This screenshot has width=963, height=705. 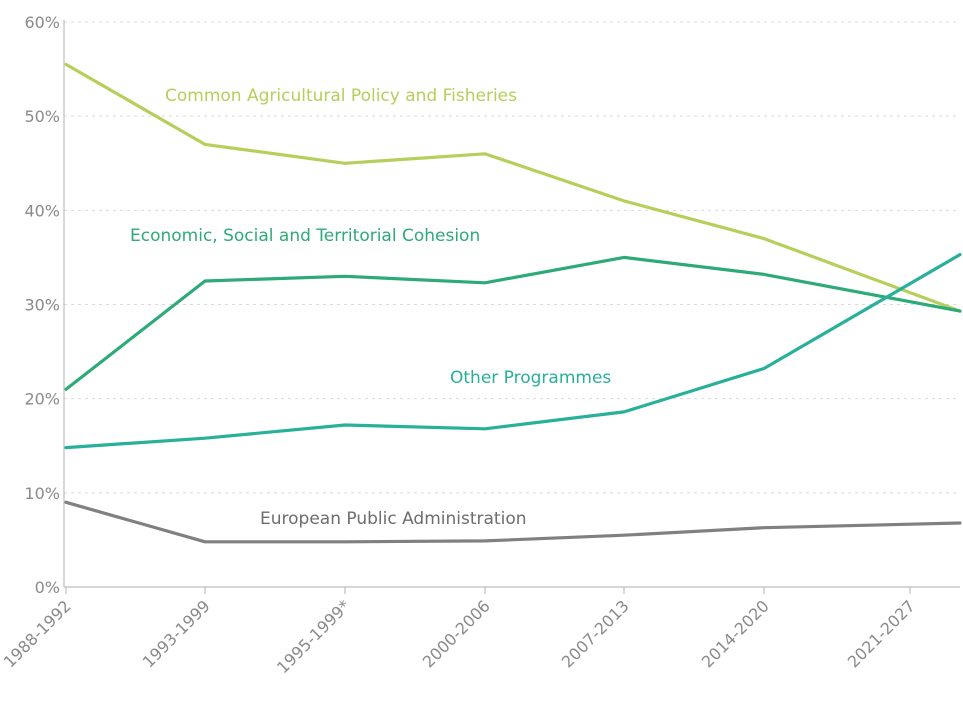 What do you see at coordinates (42, 493) in the screenshot?
I see `y-tick-label: 10%` at bounding box center [42, 493].